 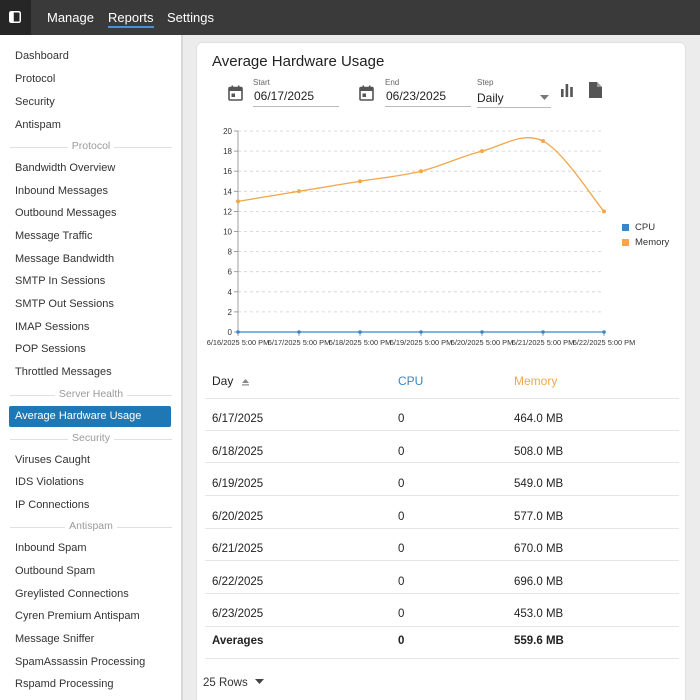 I want to click on sidebar-item-inbound-spam: Inbound Spam, so click(x=51, y=548).